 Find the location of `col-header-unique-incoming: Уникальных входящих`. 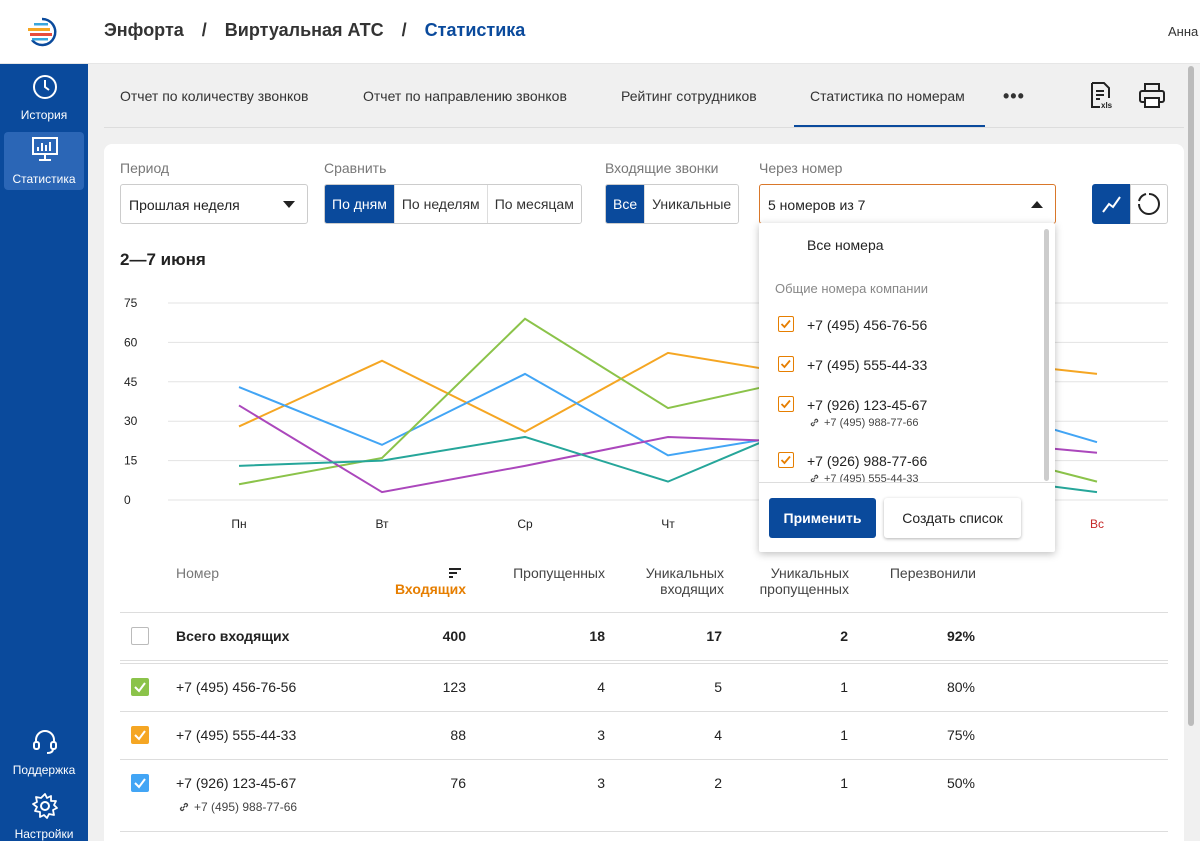

col-header-unique-incoming: Уникальных входящих is located at coordinates (671, 581).